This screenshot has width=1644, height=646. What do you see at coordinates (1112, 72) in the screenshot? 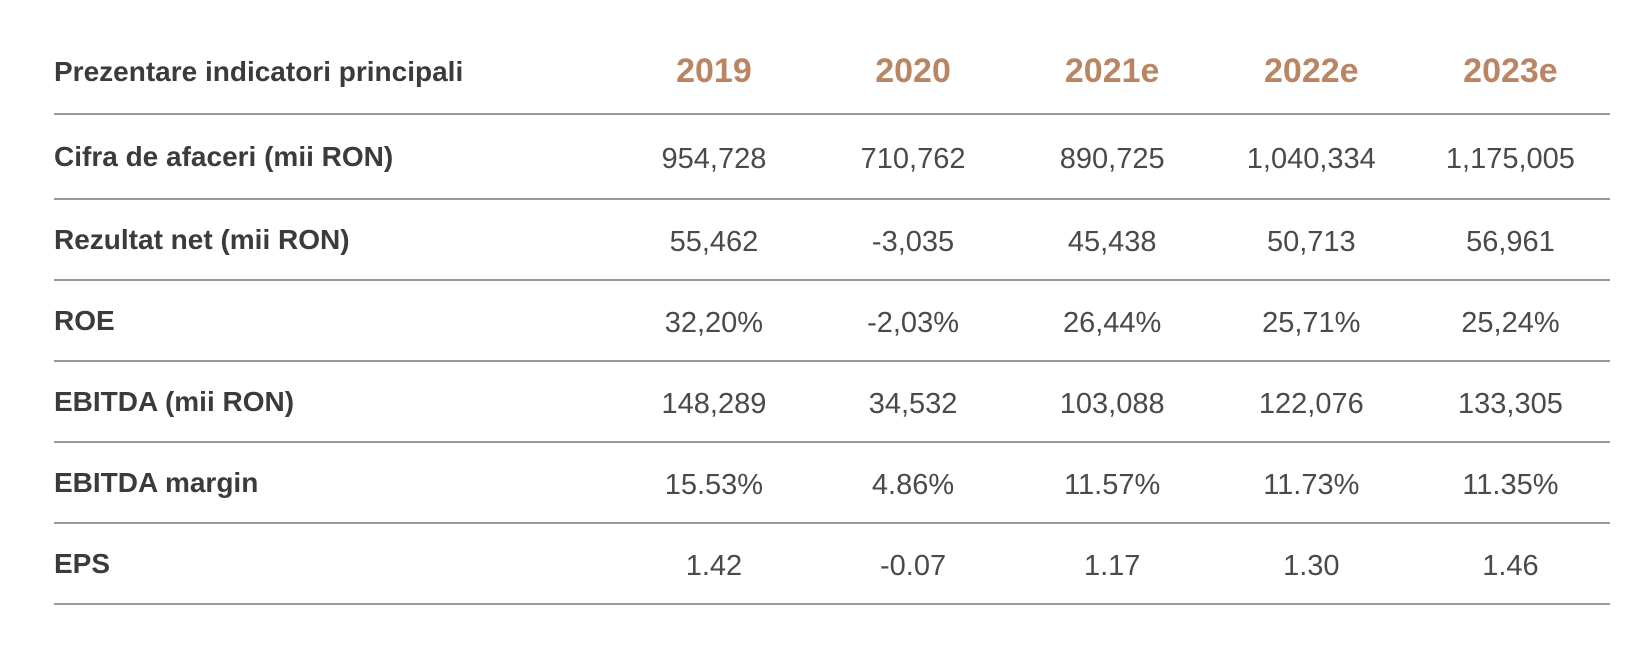
I see `column-header-2021e: 2021e` at bounding box center [1112, 72].